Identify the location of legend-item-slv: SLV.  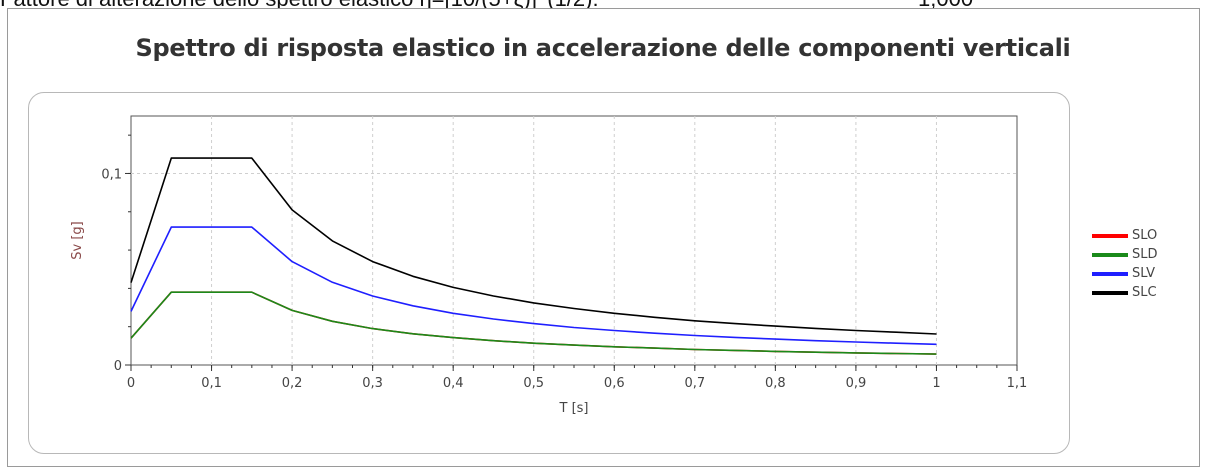
(1125, 273).